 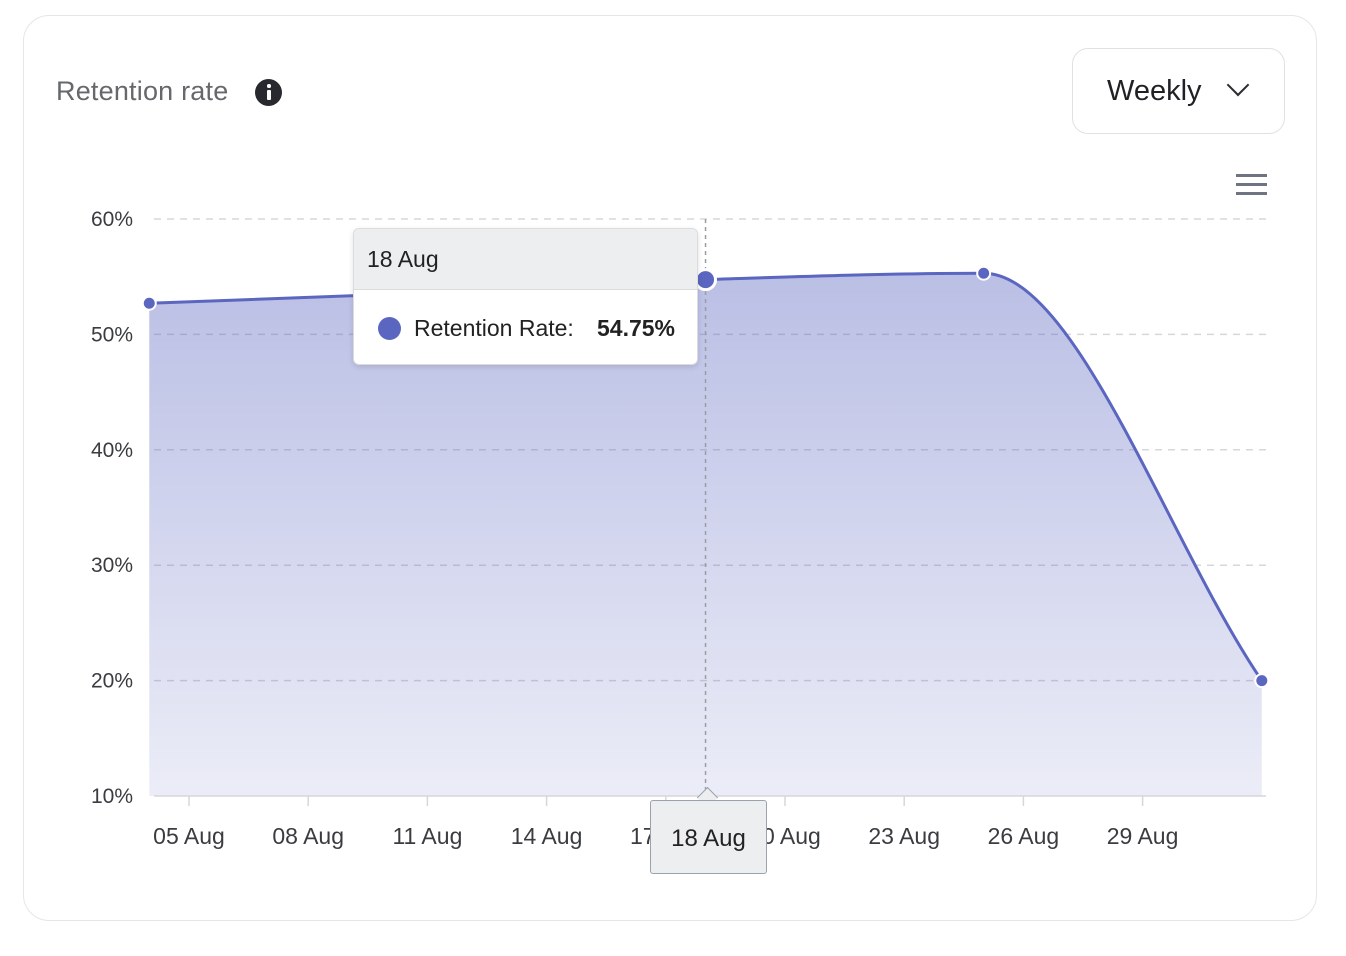 I want to click on tooltip-series-marker, so click(x=389, y=328).